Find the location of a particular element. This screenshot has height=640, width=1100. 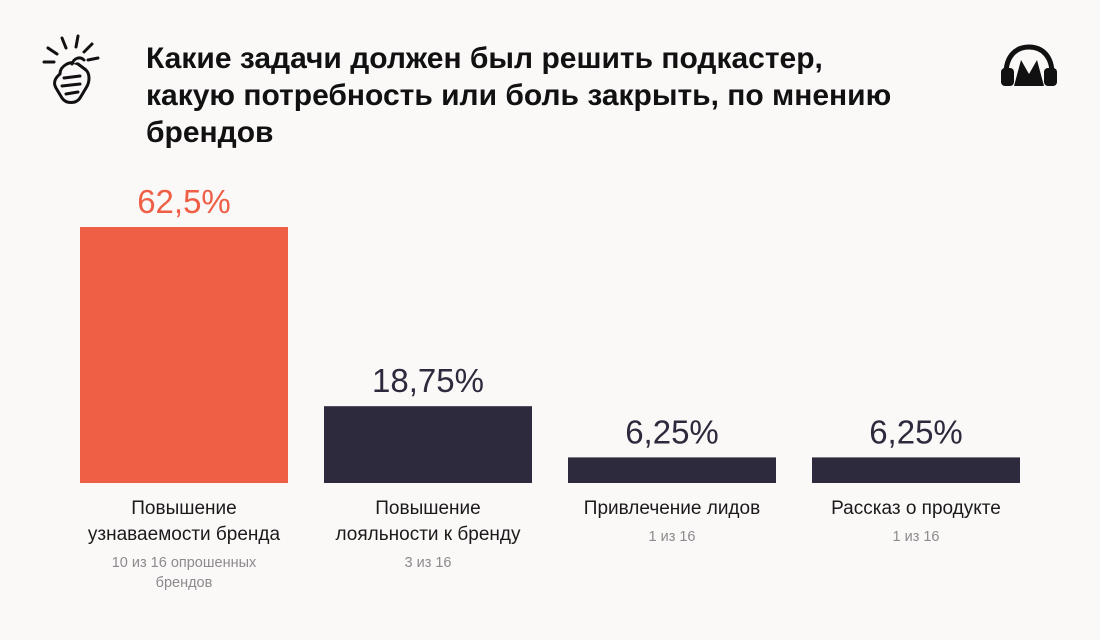

category-note: брендов is located at coordinates (184, 583).